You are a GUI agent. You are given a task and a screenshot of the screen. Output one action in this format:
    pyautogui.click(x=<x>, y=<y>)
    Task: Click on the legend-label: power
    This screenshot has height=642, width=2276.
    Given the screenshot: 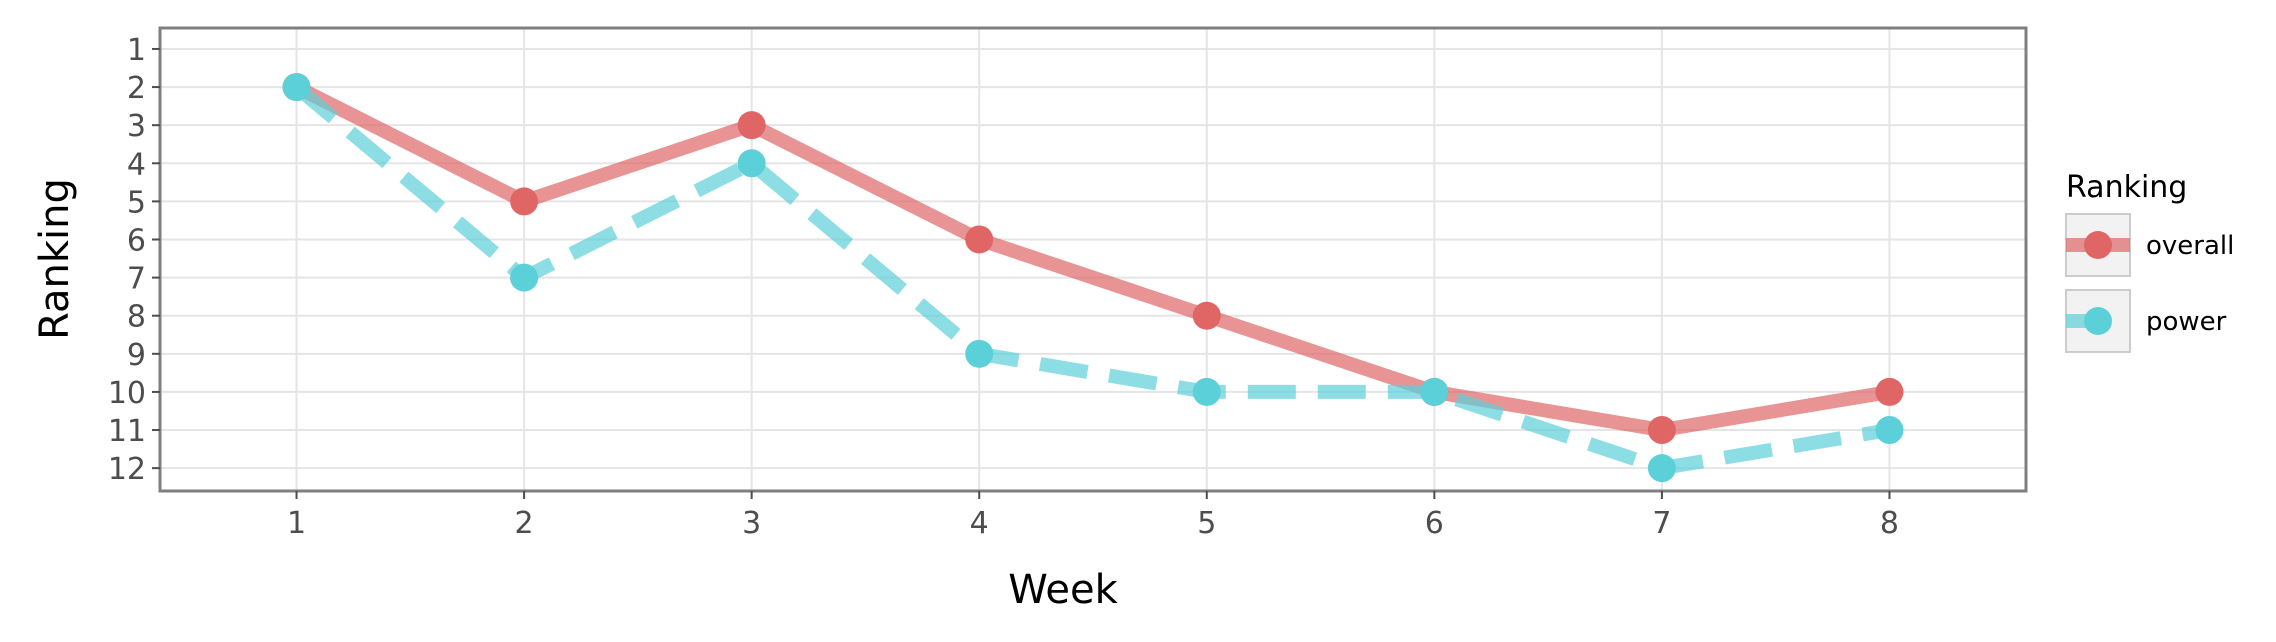 What is the action you would take?
    pyautogui.click(x=2186, y=322)
    